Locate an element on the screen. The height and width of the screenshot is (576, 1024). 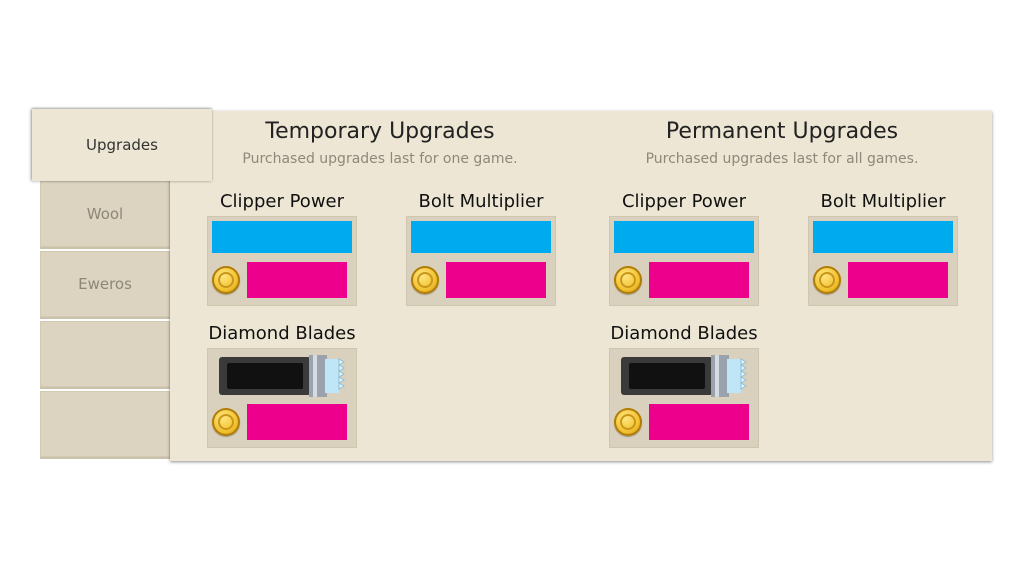
tab-wool-label: Wool is located at coordinates (105, 214).